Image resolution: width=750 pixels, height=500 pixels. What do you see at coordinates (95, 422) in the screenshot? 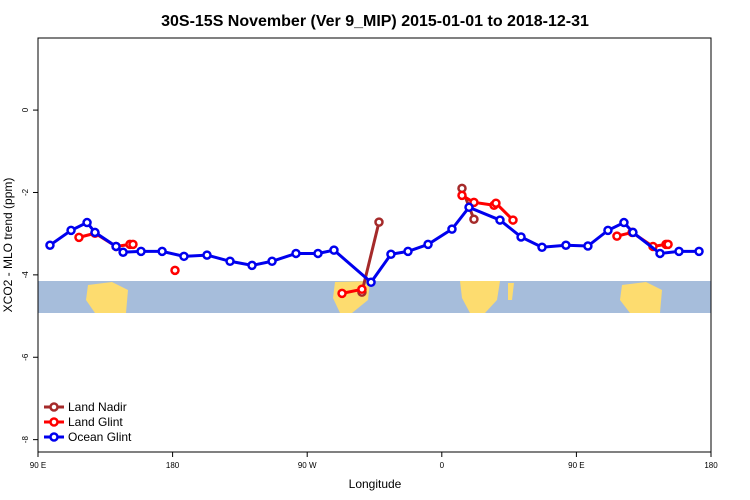
I see `legend-label: Land Glint` at bounding box center [95, 422].